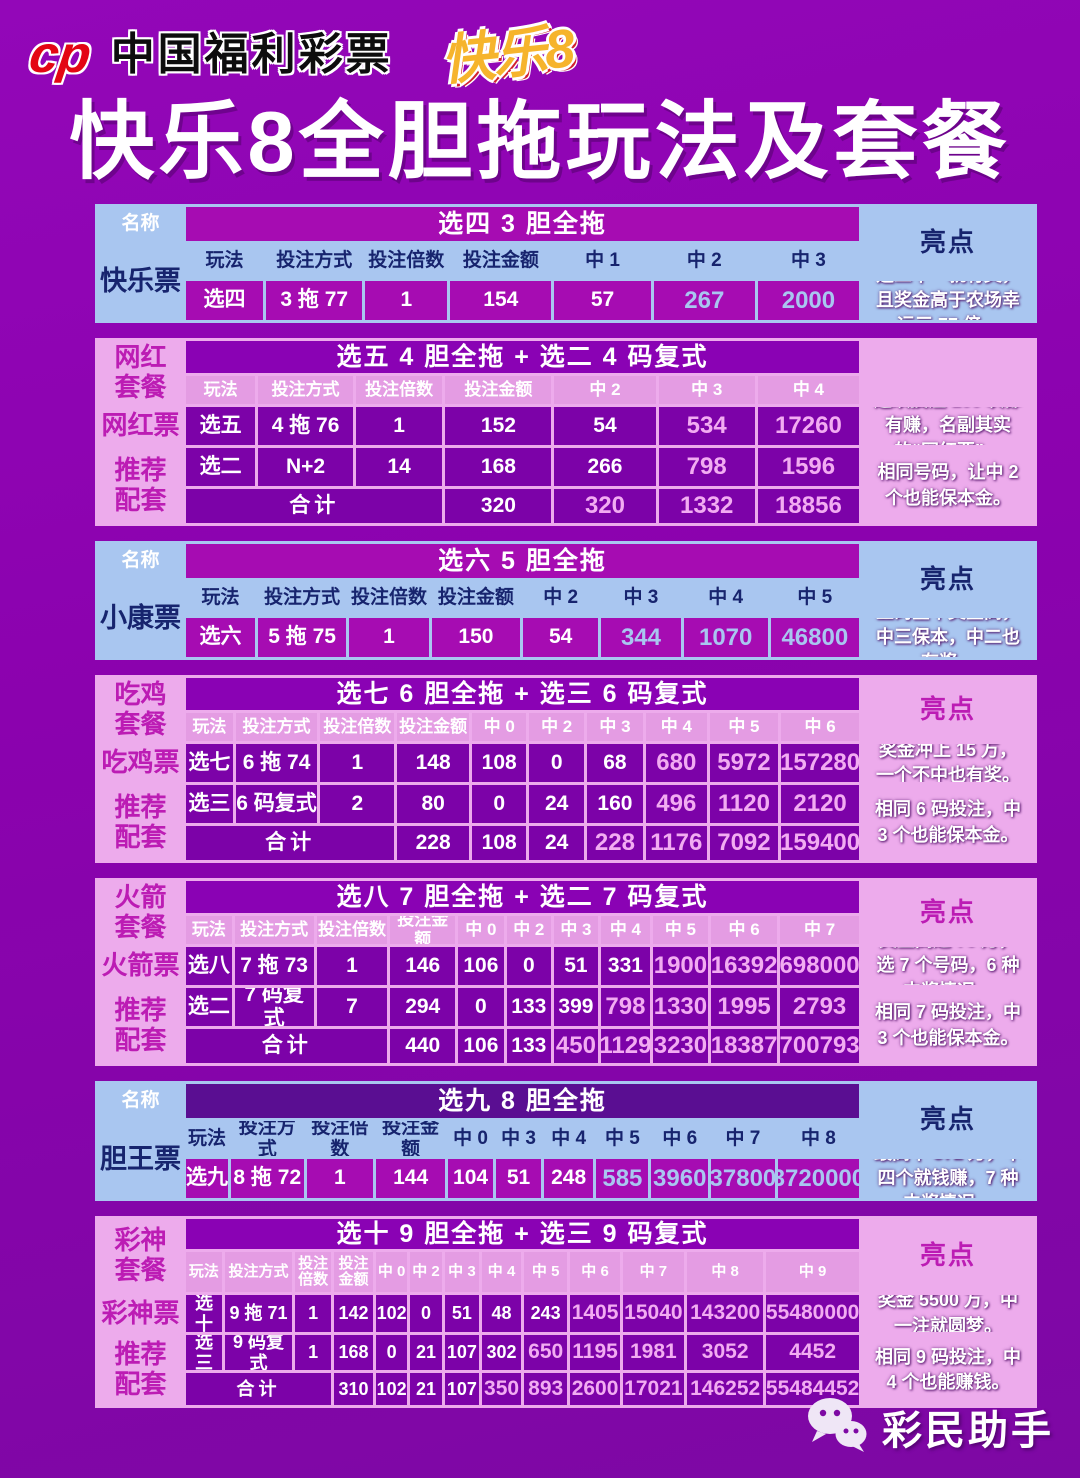 The height and width of the screenshot is (1478, 1080). I want to click on value-cell: 7 拖 73, so click(274, 966).